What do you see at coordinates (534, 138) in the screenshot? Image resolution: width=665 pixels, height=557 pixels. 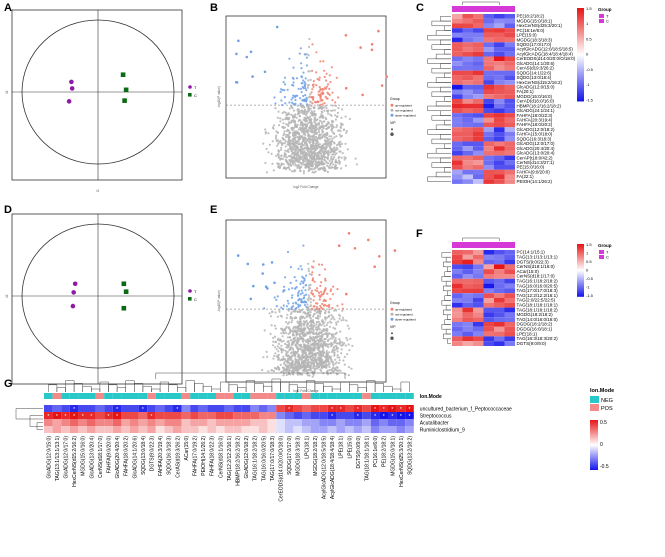 I see `heatmap-row-label: SQDG(16:3/18:3)` at bounding box center [534, 138].